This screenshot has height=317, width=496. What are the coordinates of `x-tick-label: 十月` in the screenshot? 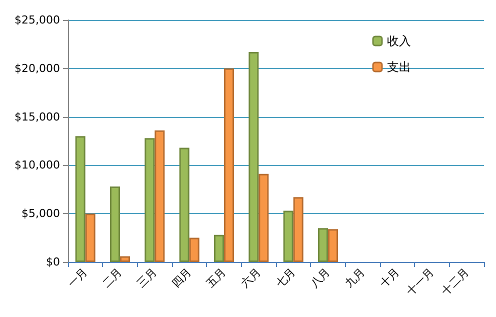 It's located at (389, 277).